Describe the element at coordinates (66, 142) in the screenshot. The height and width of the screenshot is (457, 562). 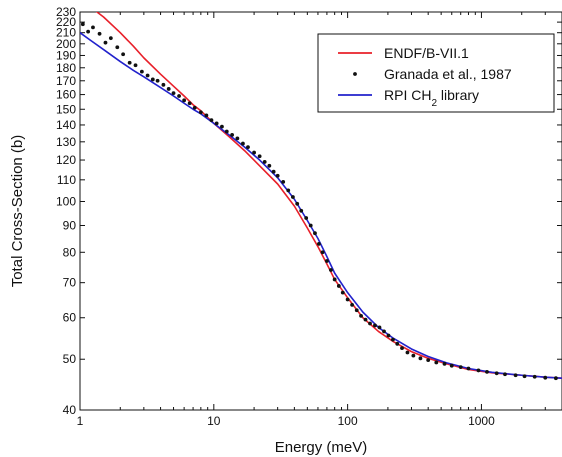
I see `y-tick-label: 130` at that location.